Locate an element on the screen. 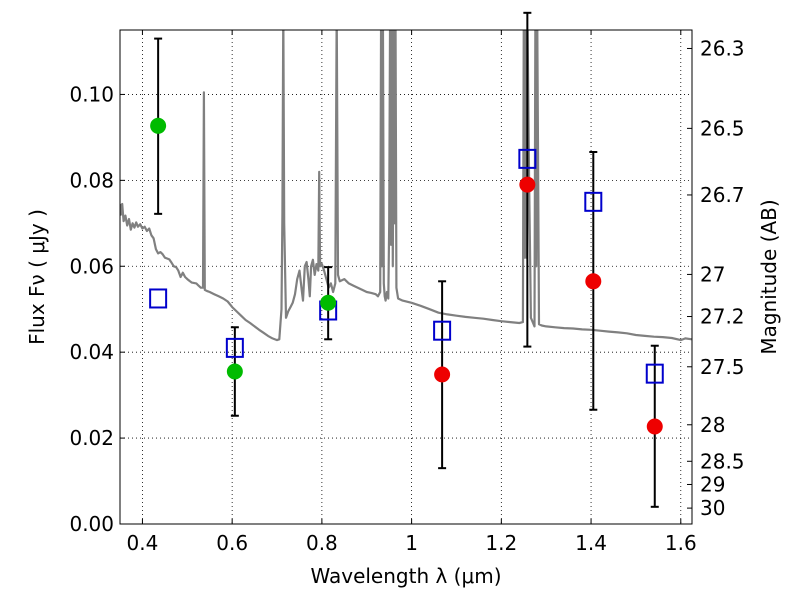 Image resolution: width=800 pixels, height=600 pixels. y2-tick-label: 27.5 is located at coordinates (722, 367).